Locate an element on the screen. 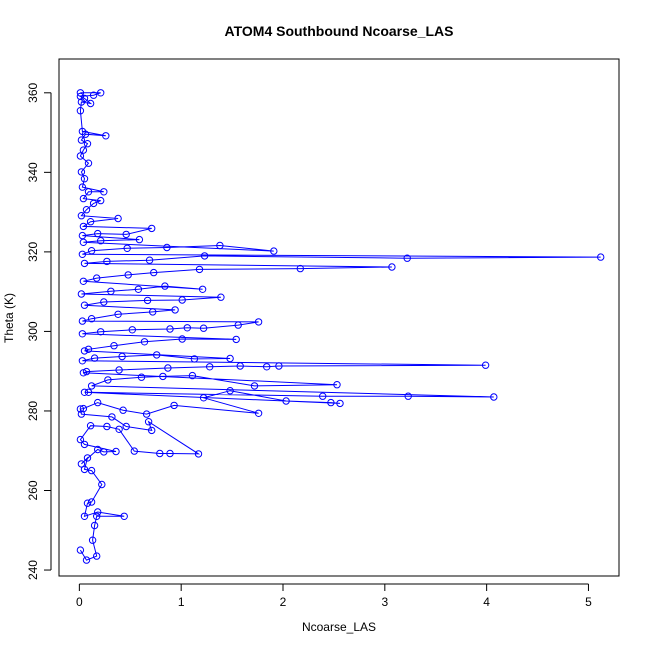  chart-title: ATOM4 Southbound Ncoarse_LAS is located at coordinates (339, 31).